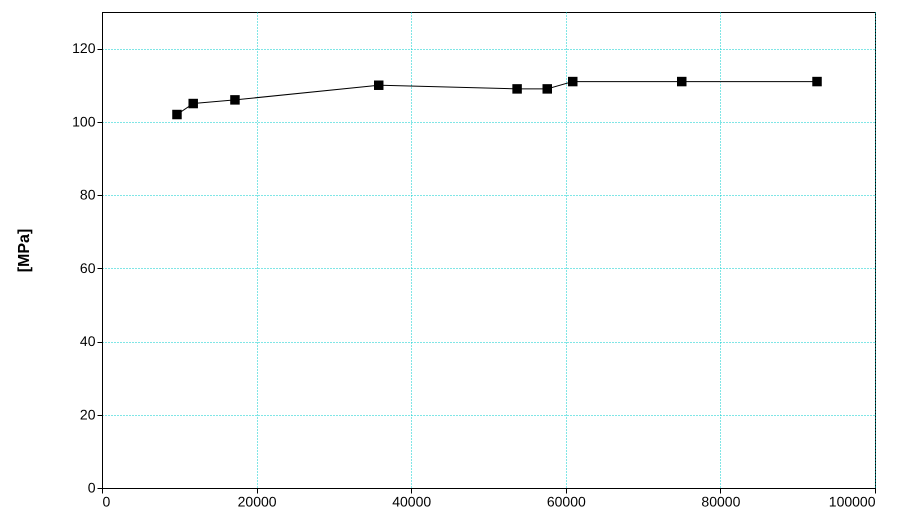 This screenshot has width=914, height=522. I want to click on x-tick-label: 60000, so click(566, 502).